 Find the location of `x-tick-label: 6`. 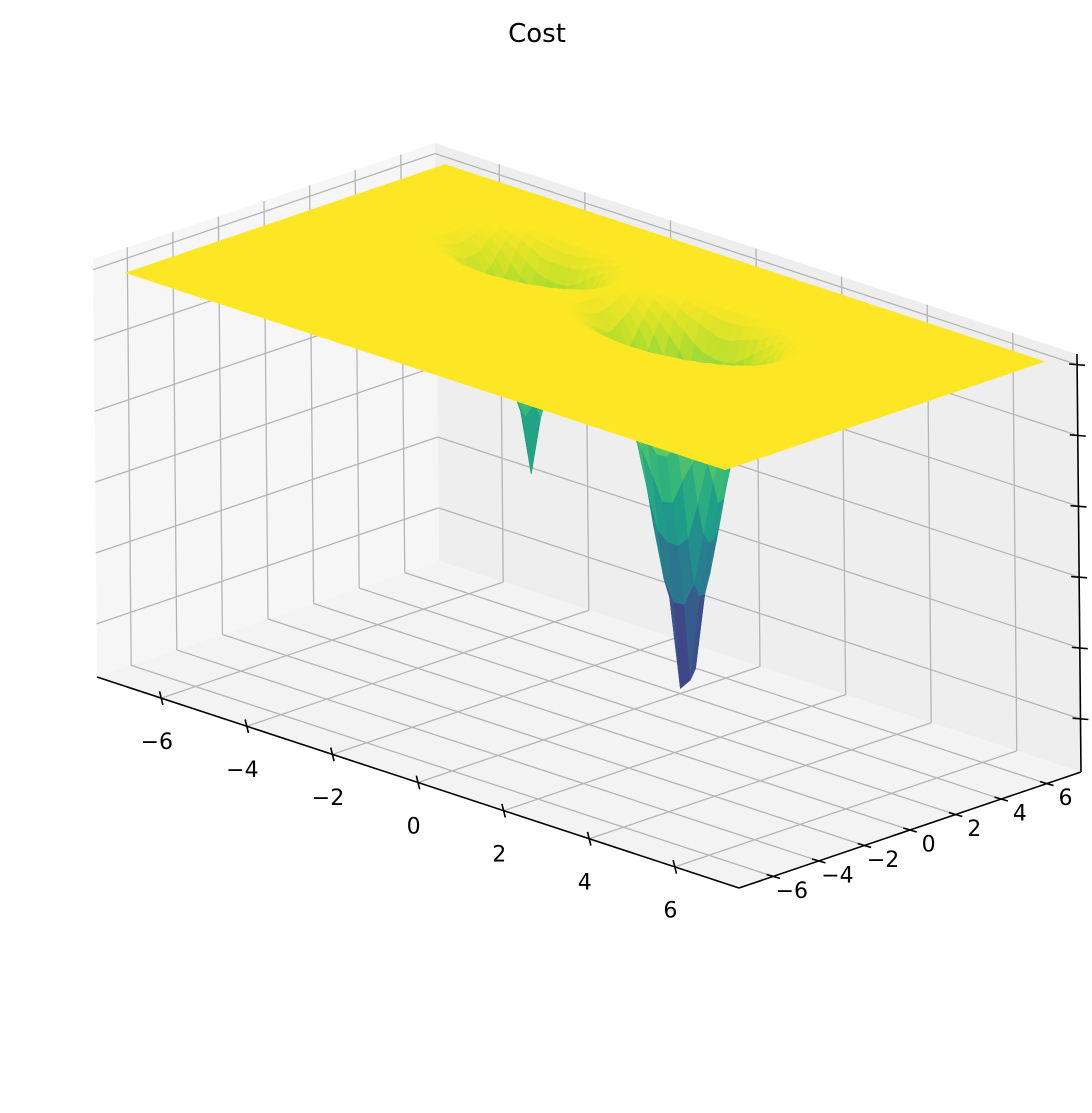

x-tick-label: 6 is located at coordinates (670, 911).